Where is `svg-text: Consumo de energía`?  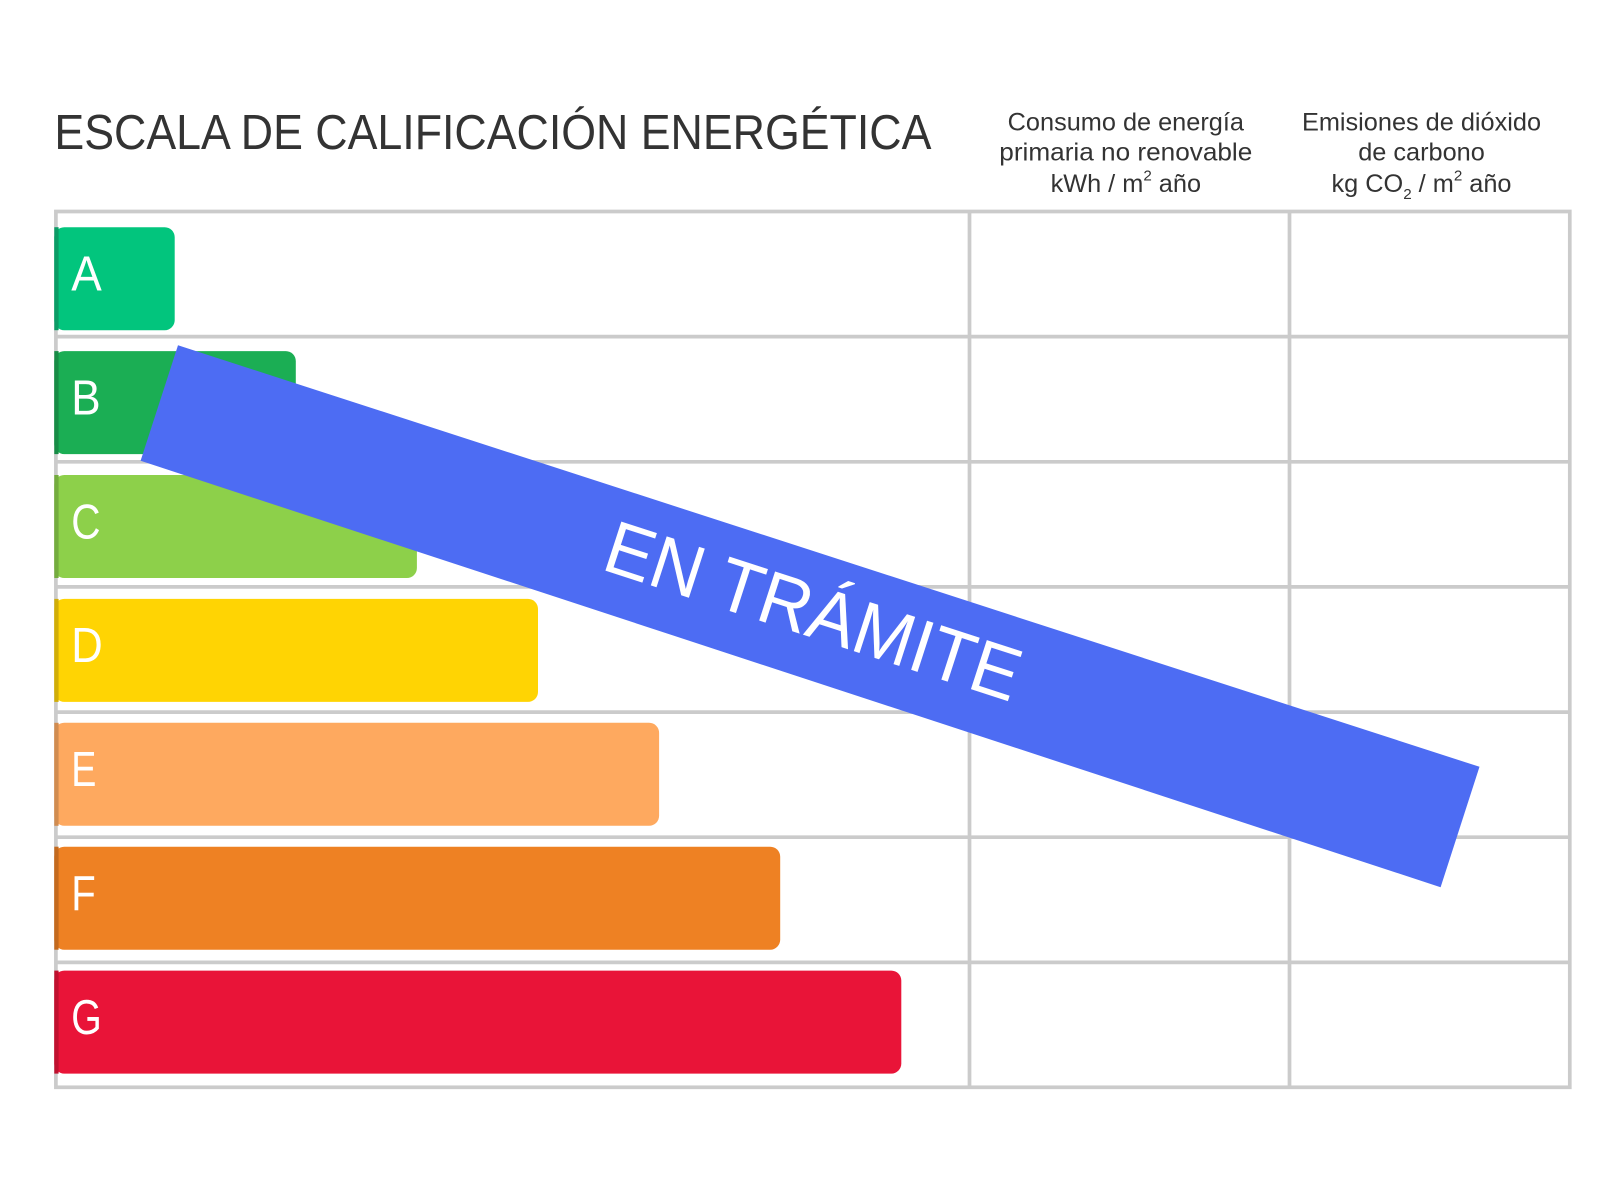 svg-text: Consumo de energía is located at coordinates (1126, 123).